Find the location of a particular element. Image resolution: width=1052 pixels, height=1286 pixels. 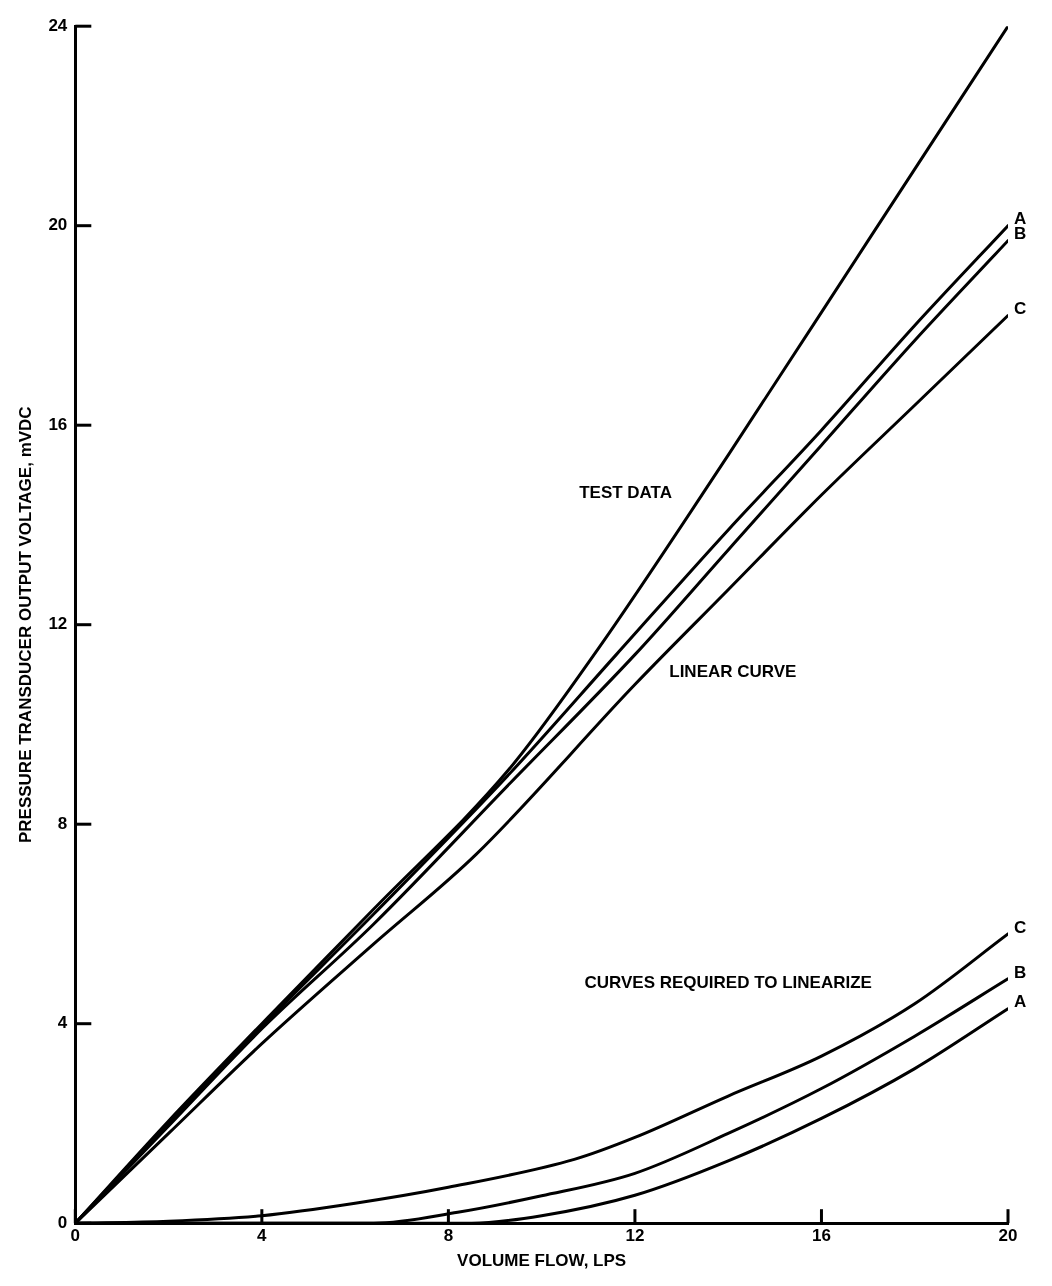

annotation: LINEAR CURVE is located at coordinates (733, 672).